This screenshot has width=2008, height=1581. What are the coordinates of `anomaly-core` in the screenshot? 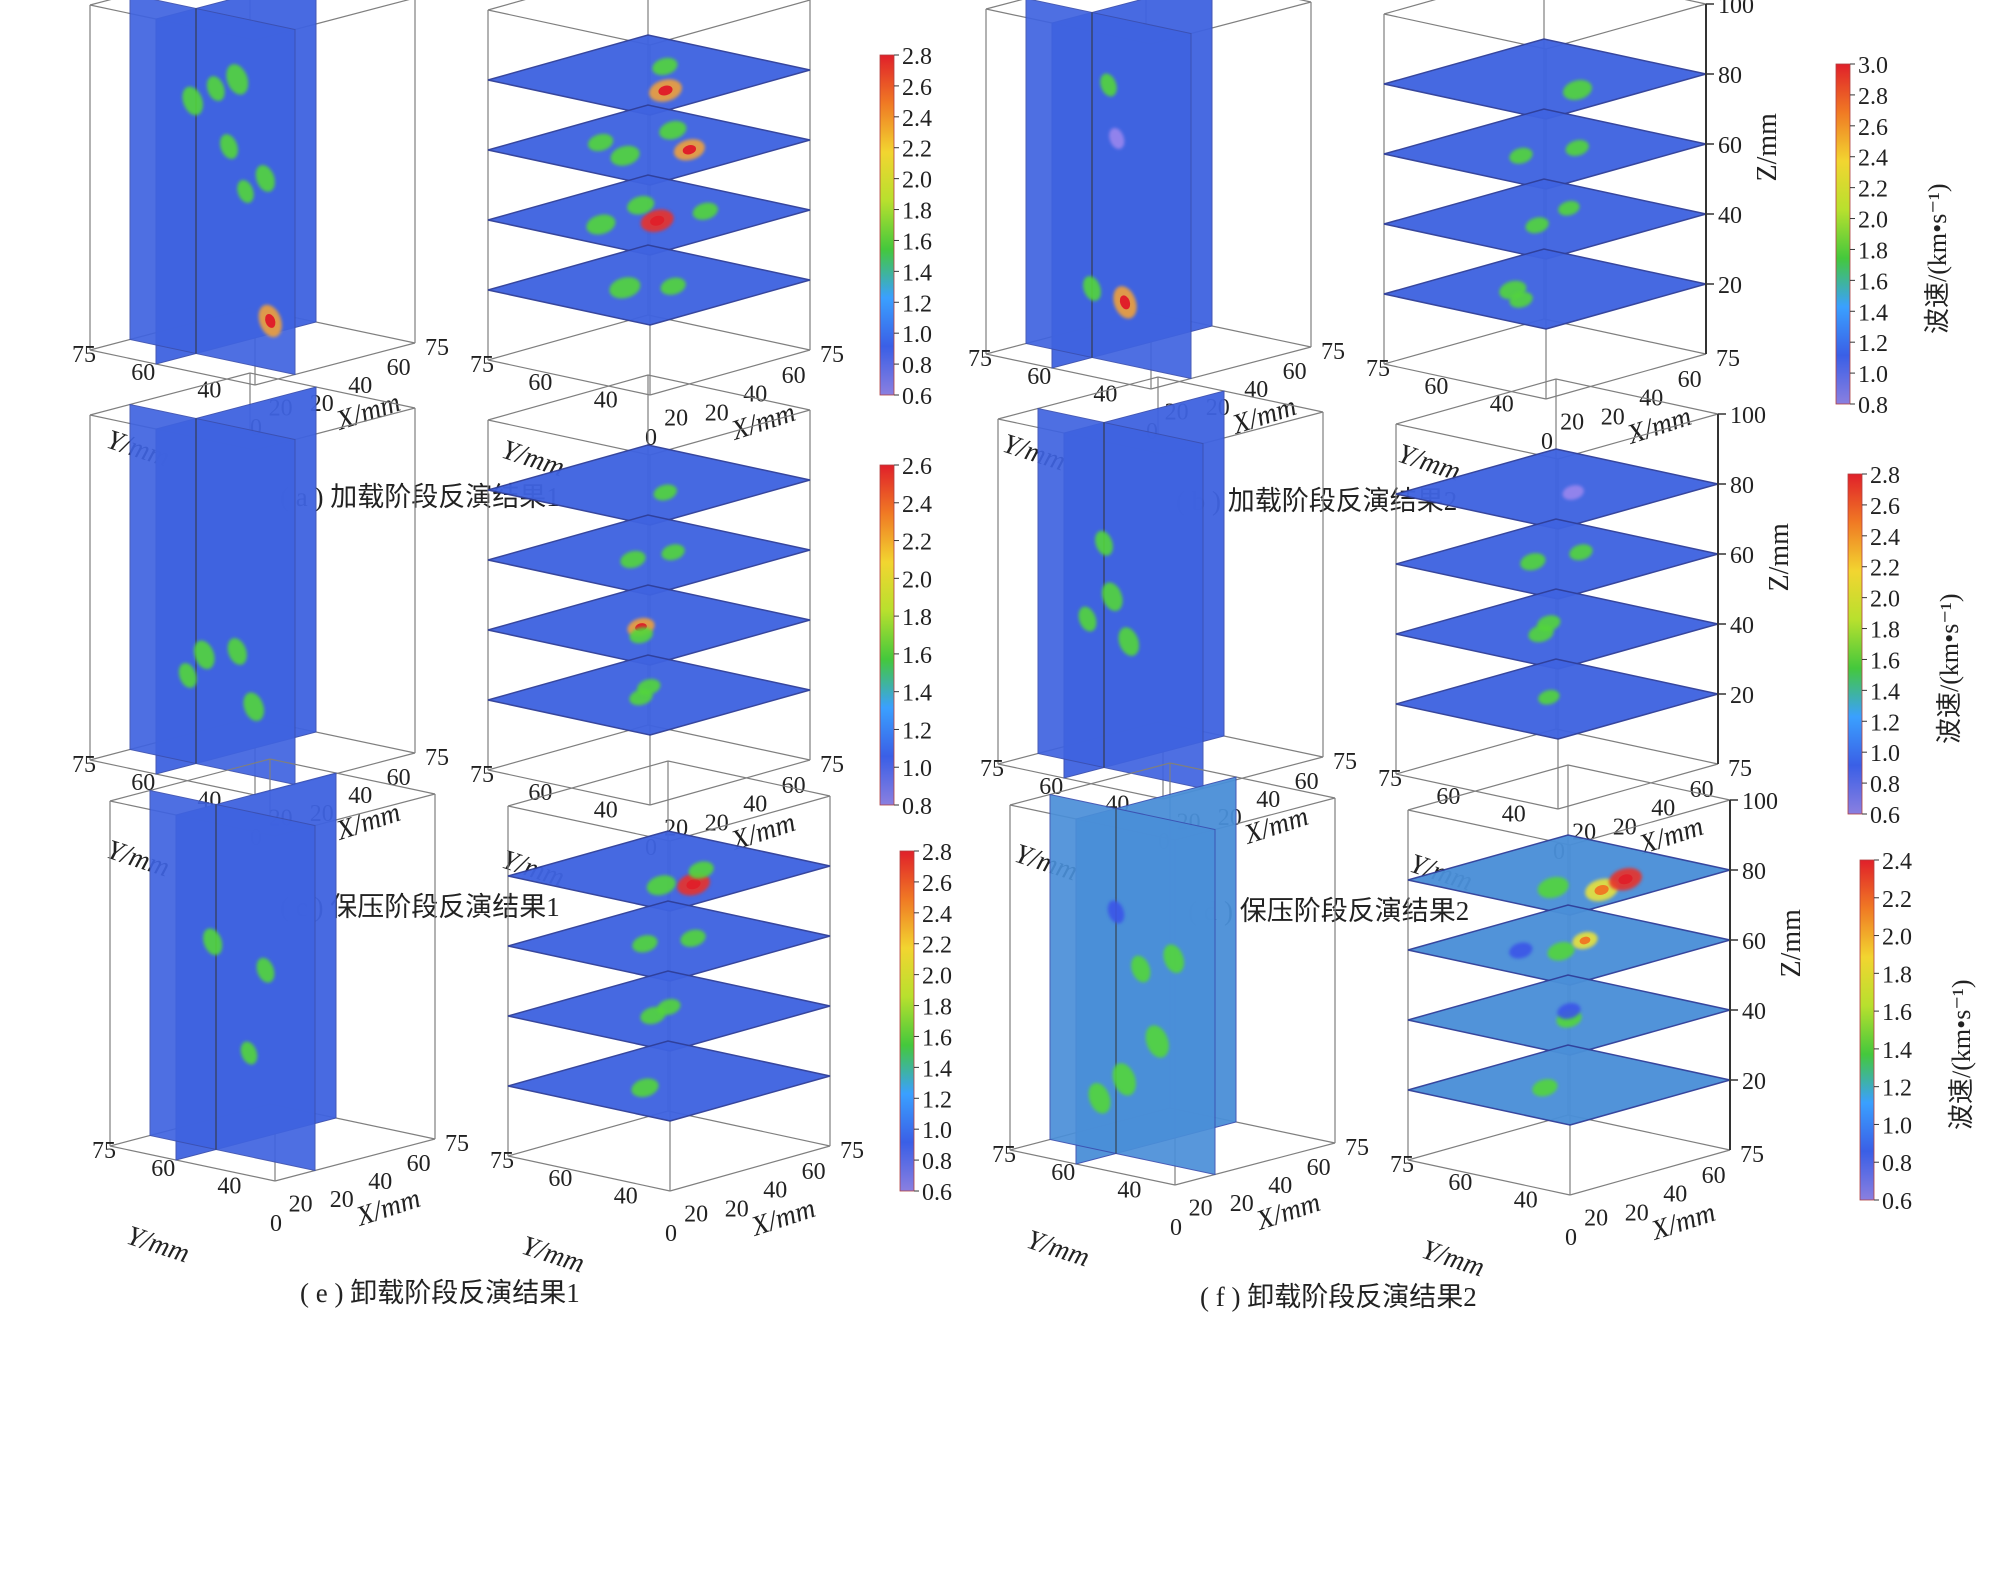 It's located at (1585, 940).